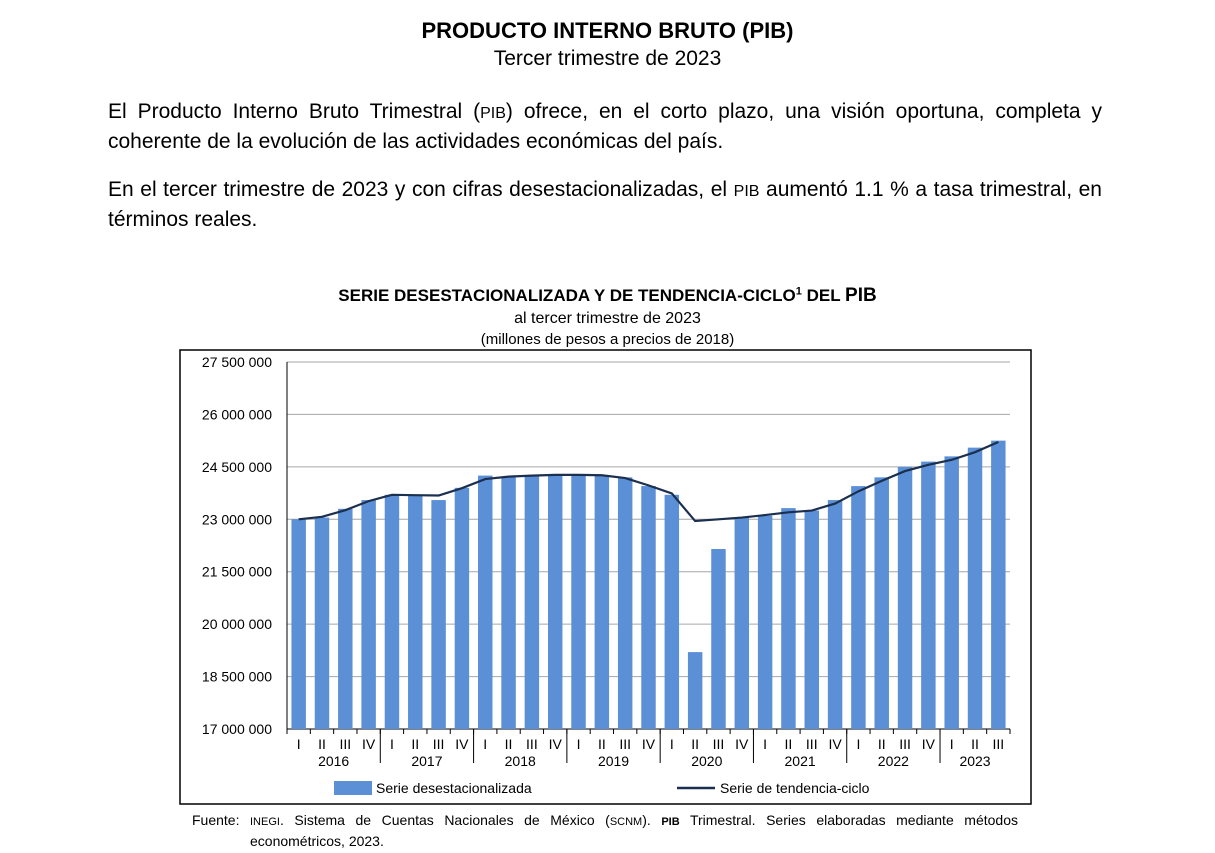 This screenshot has width=1215, height=853. What do you see at coordinates (333, 761) in the screenshot?
I see `year-label: 2016` at bounding box center [333, 761].